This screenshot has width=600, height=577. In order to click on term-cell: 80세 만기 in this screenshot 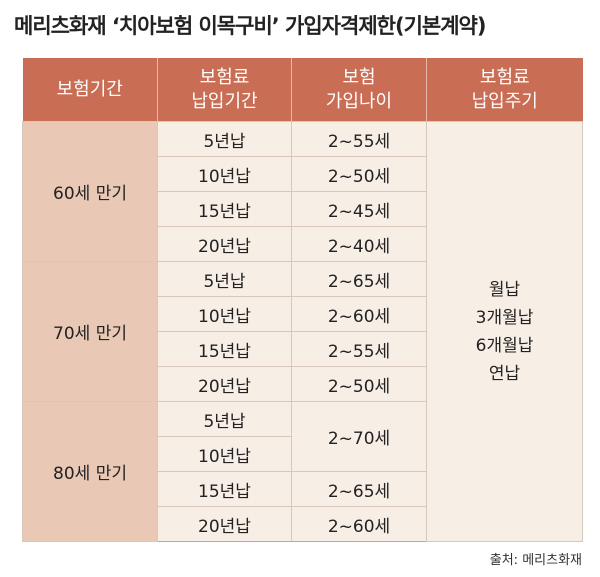, I will do `click(90, 471)`.